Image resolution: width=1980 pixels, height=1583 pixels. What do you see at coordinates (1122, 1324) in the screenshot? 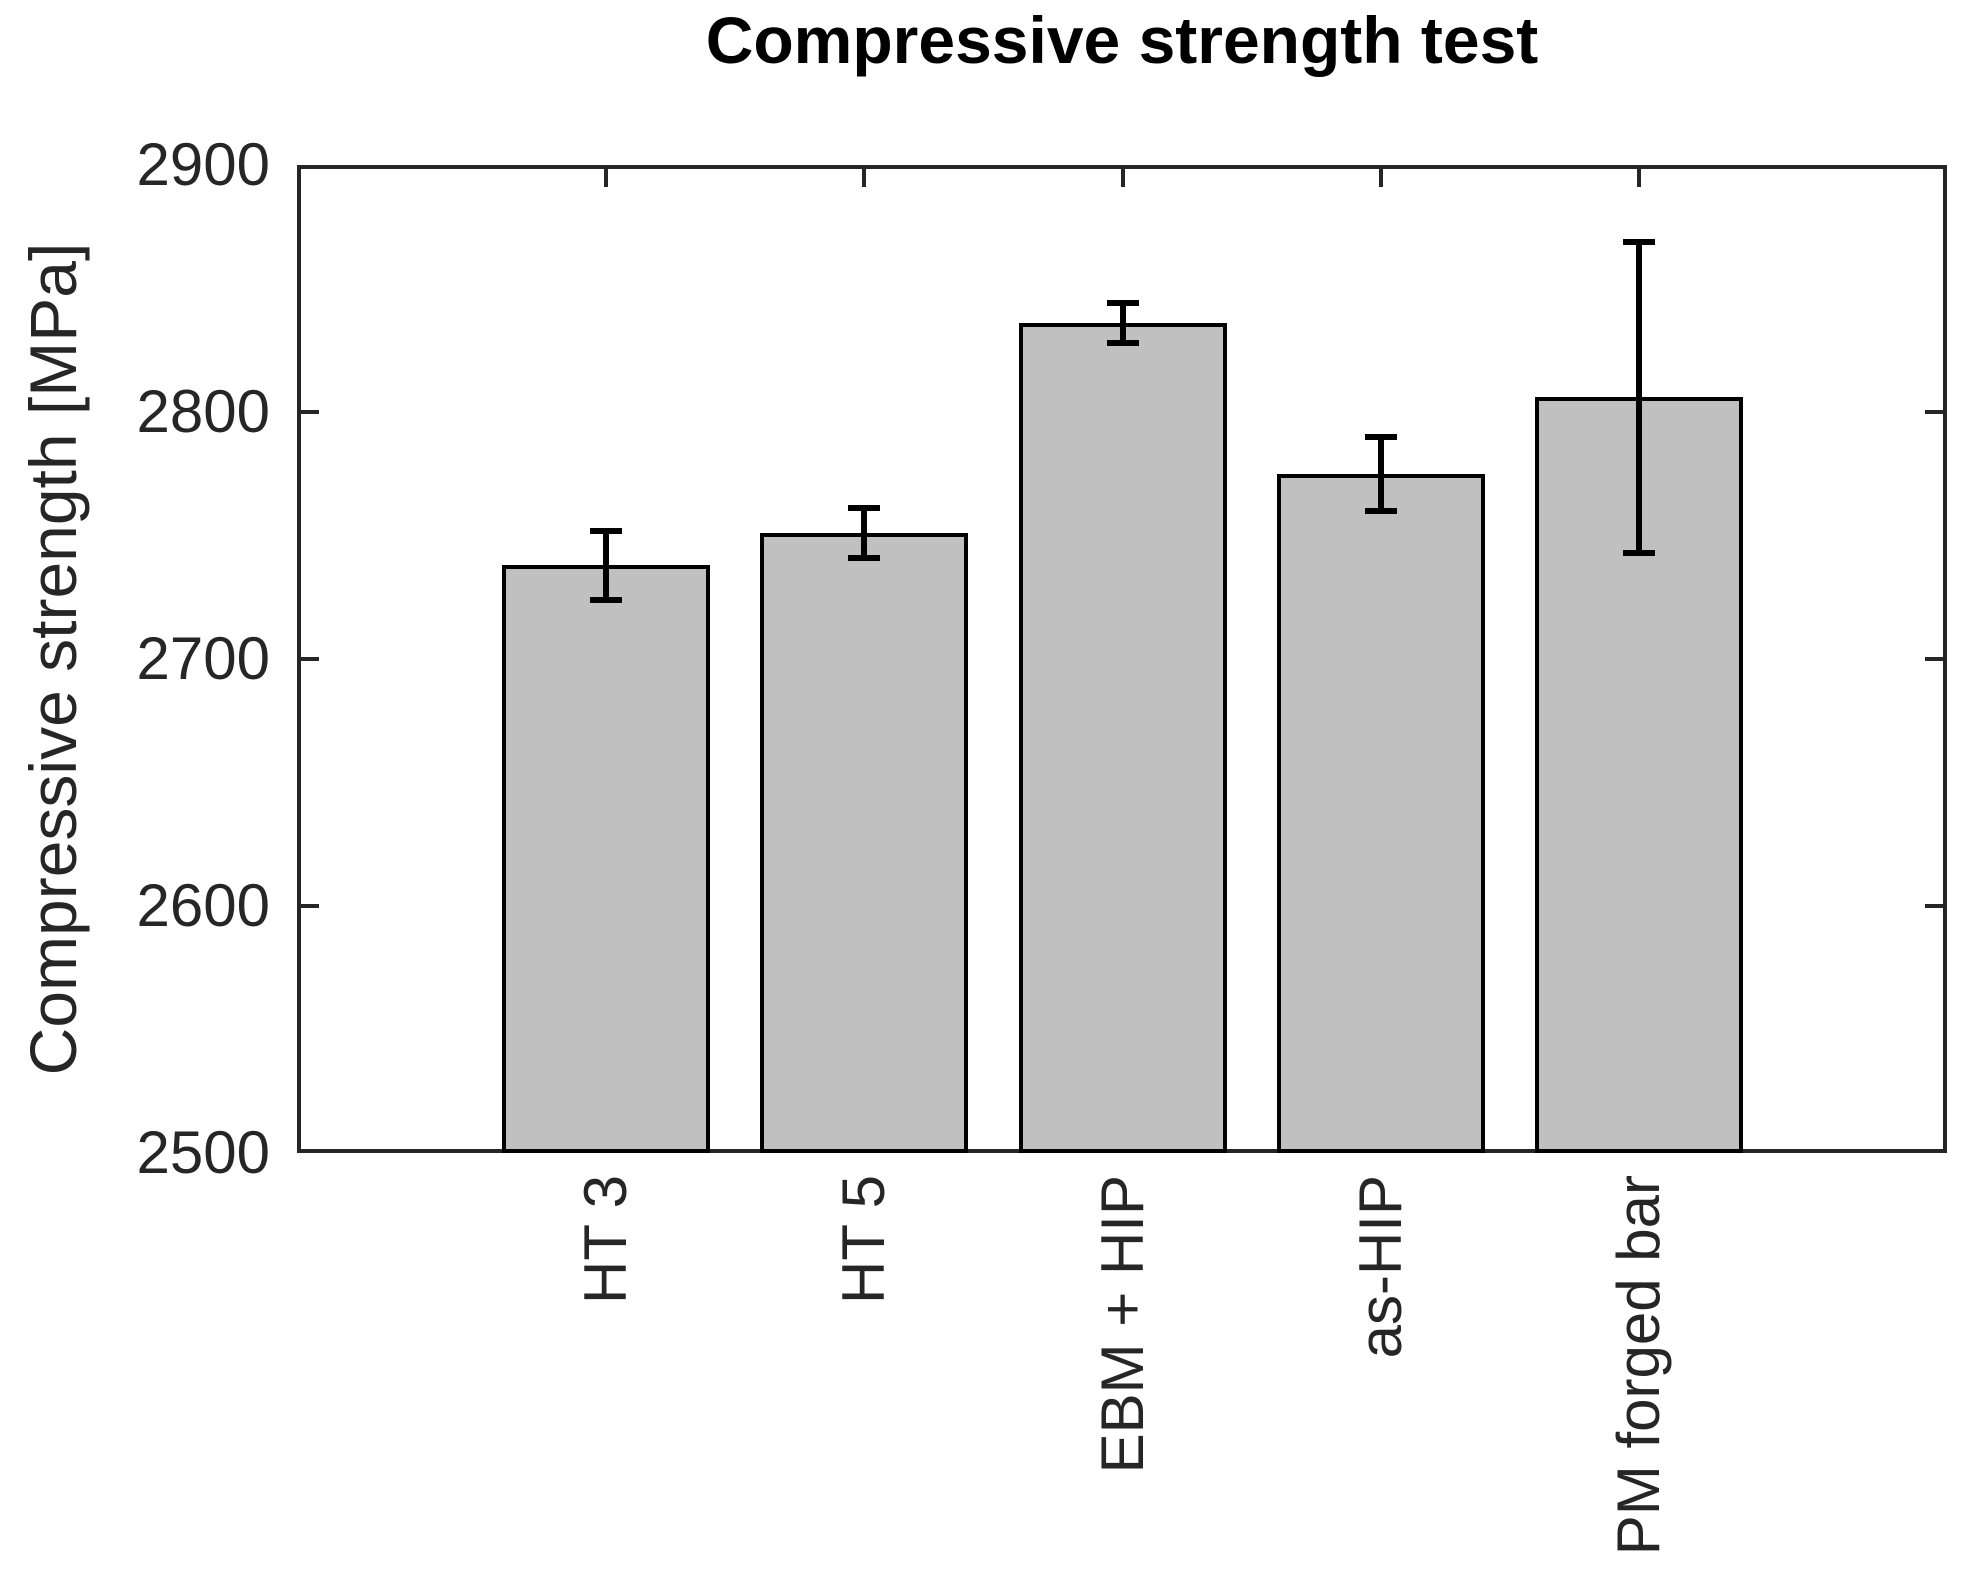
I see `x-tick-label: EBM + HIP` at bounding box center [1122, 1324].